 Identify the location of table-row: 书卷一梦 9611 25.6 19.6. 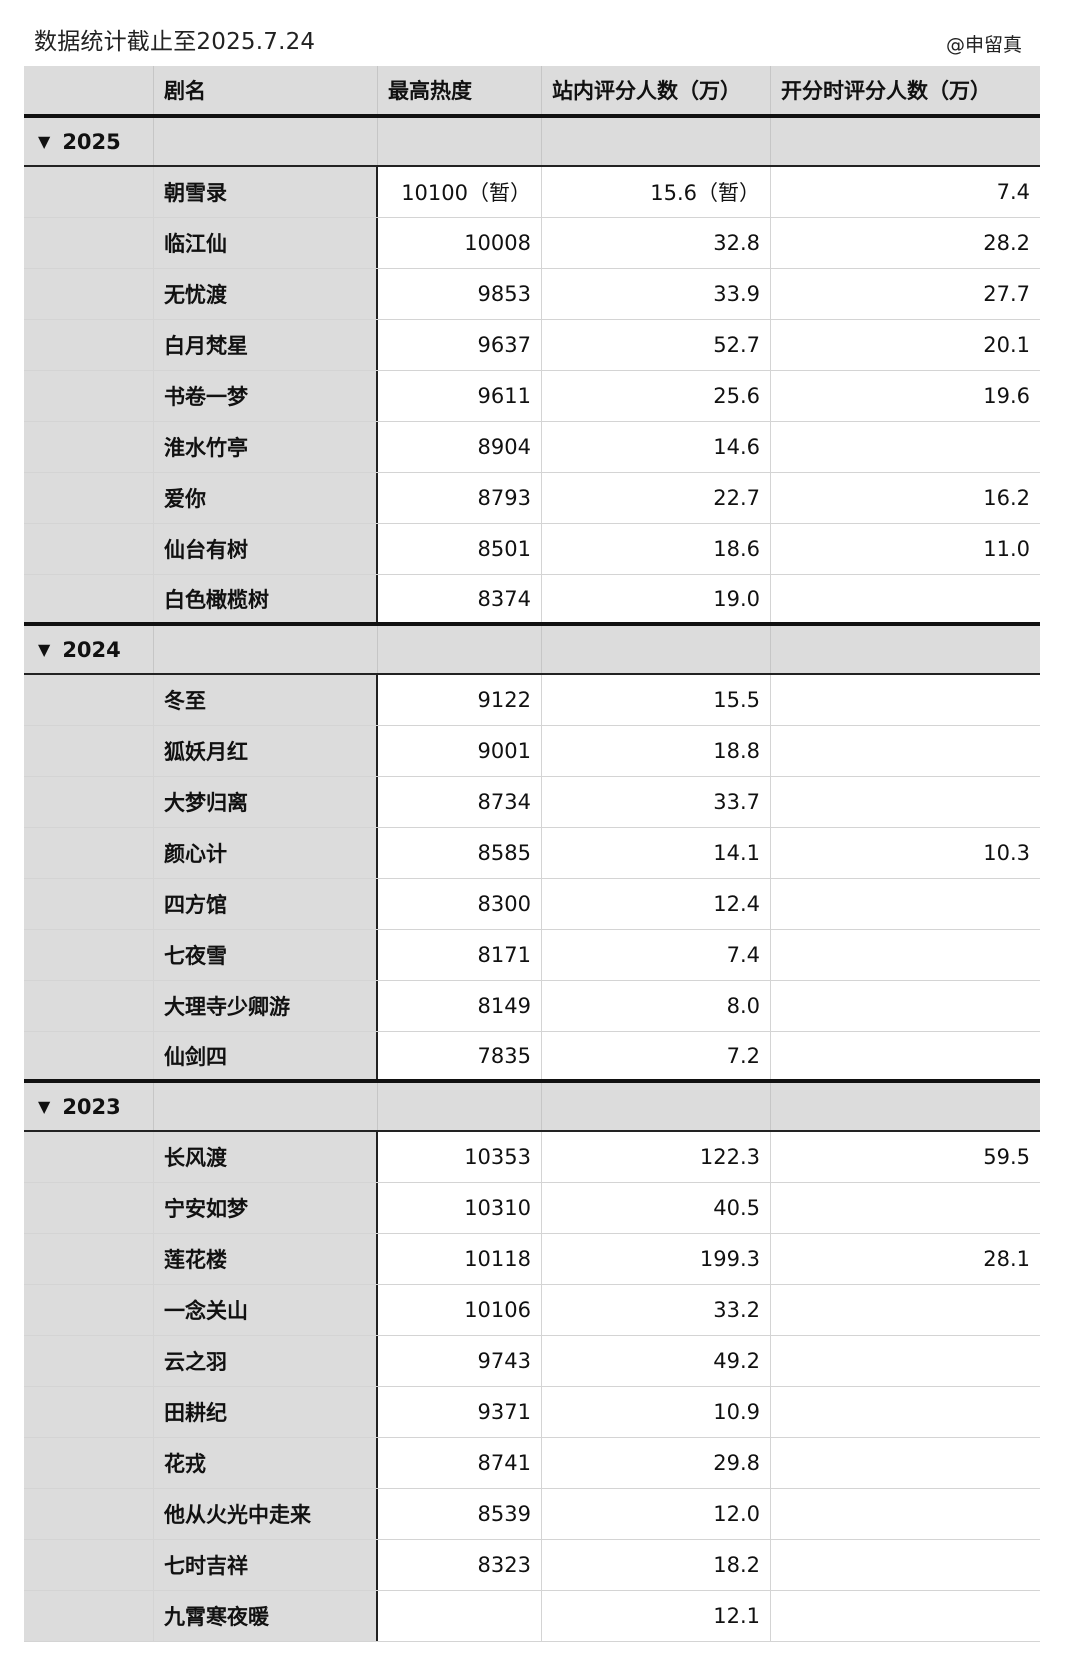
(532, 396).